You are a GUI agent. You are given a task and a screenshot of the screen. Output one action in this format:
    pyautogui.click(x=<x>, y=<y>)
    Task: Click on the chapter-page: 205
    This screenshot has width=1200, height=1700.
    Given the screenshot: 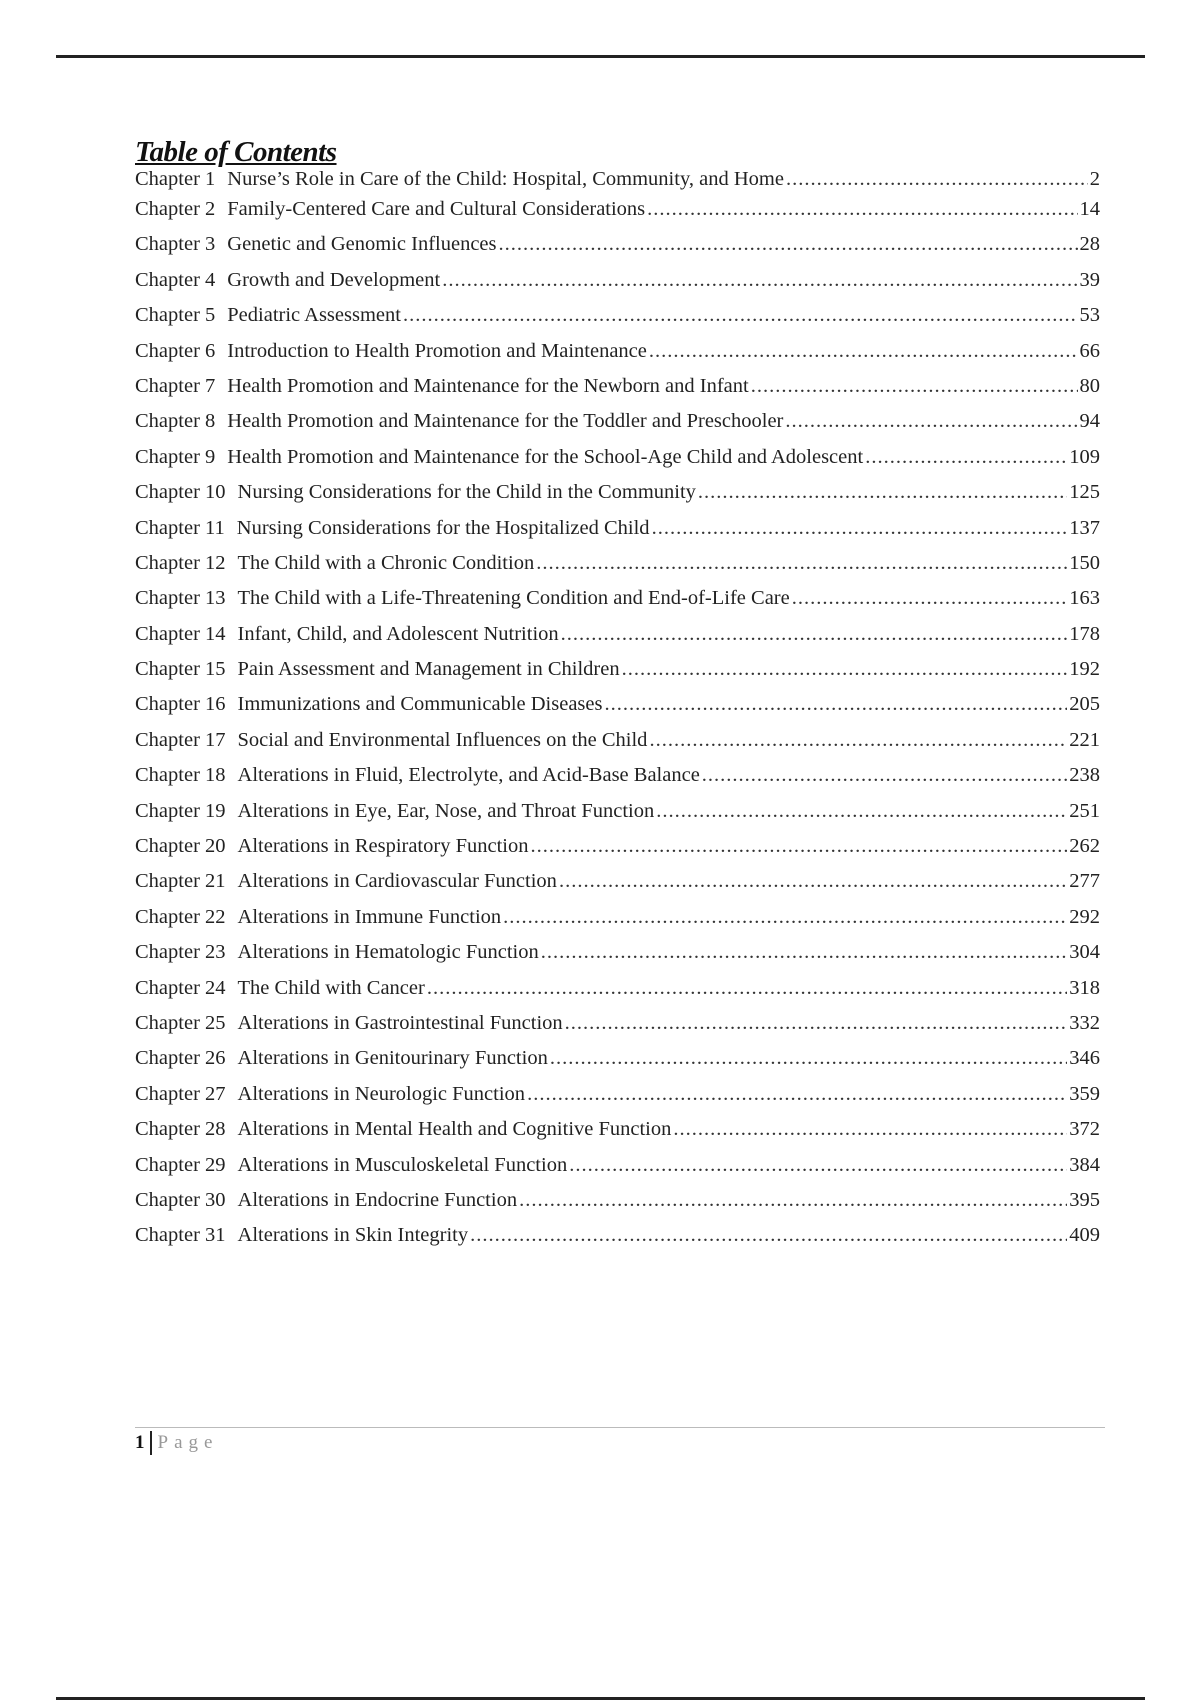 What is the action you would take?
    pyautogui.click(x=1084, y=704)
    